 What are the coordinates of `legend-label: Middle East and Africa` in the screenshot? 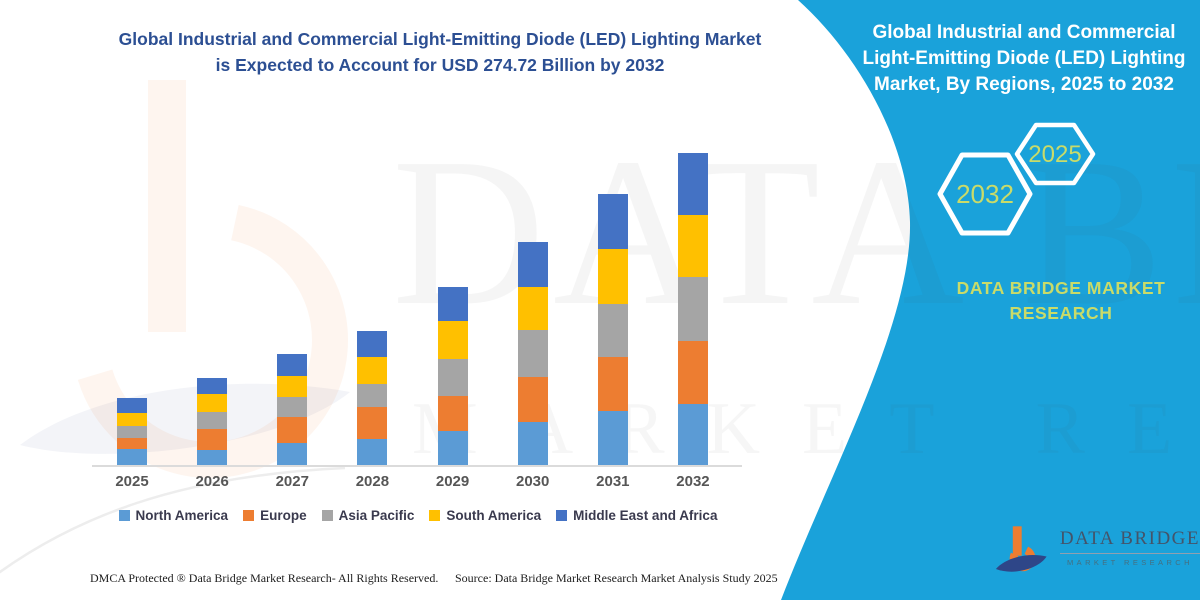 It's located at (645, 515).